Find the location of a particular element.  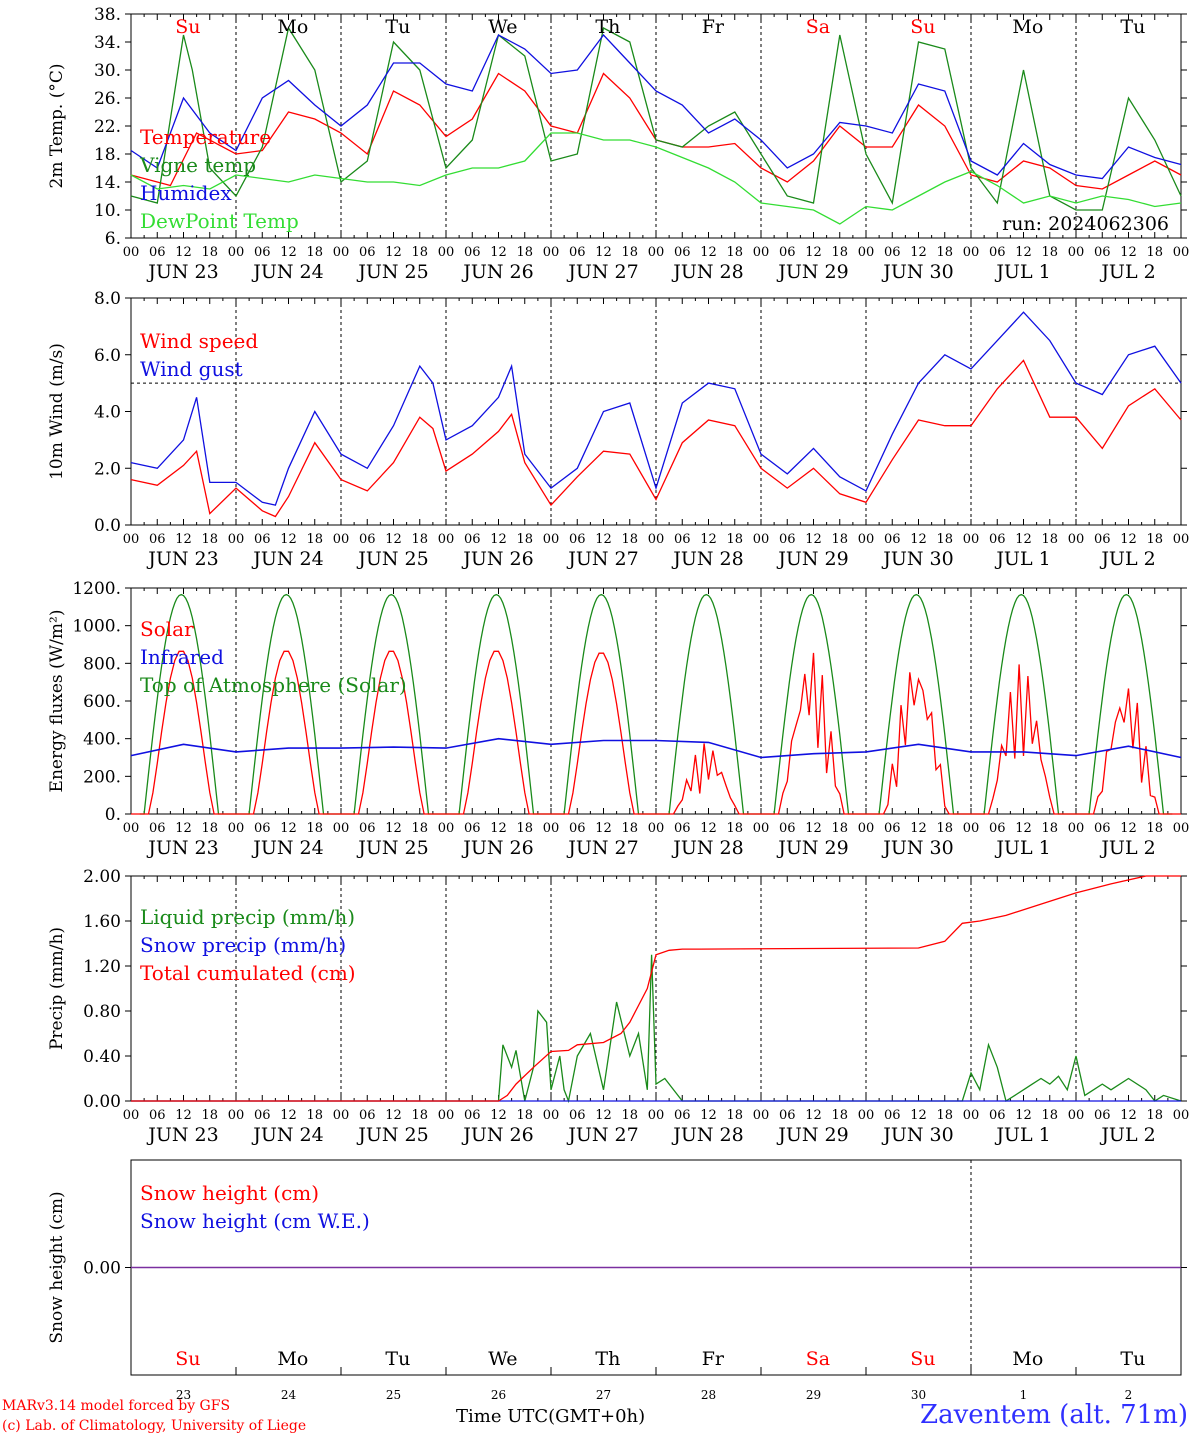

series-line-solar is located at coordinates (656, 732).